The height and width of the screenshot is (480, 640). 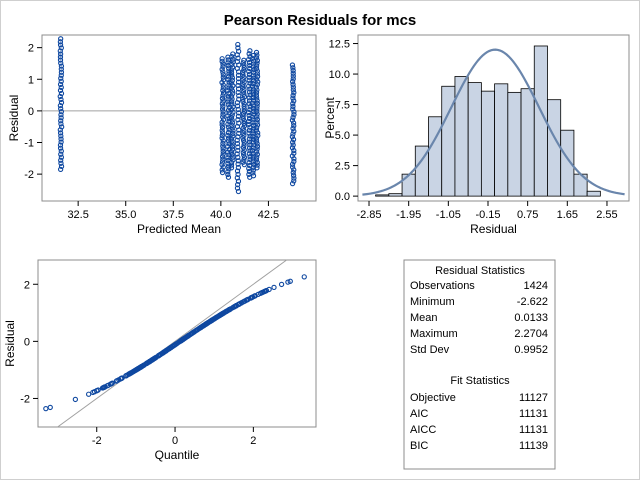 What do you see at coordinates (531, 350) in the screenshot?
I see `stat-value: 0.9952` at bounding box center [531, 350].